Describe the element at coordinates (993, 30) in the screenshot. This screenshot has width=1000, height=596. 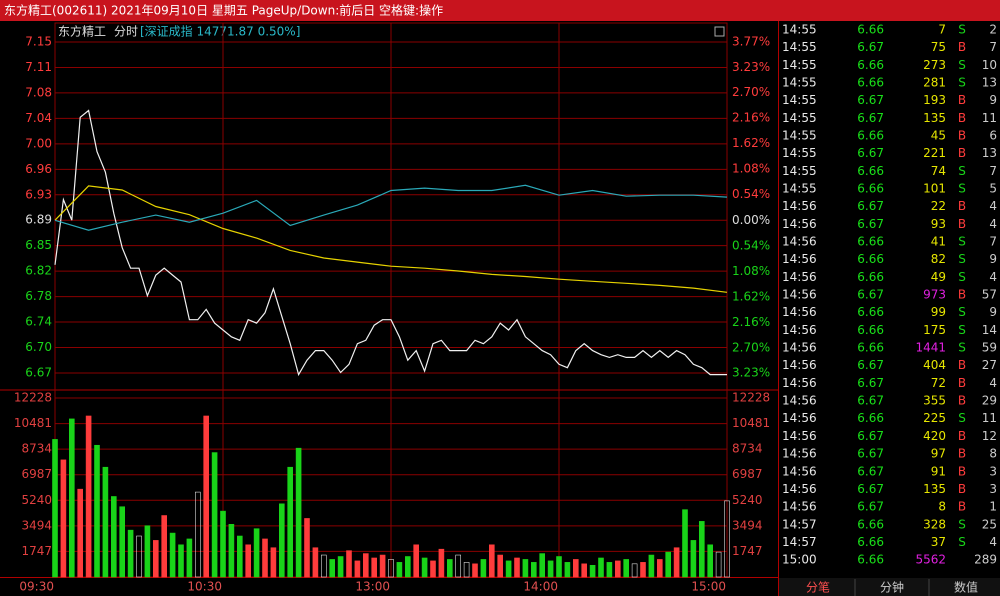
I see `trade-count: 2` at that location.